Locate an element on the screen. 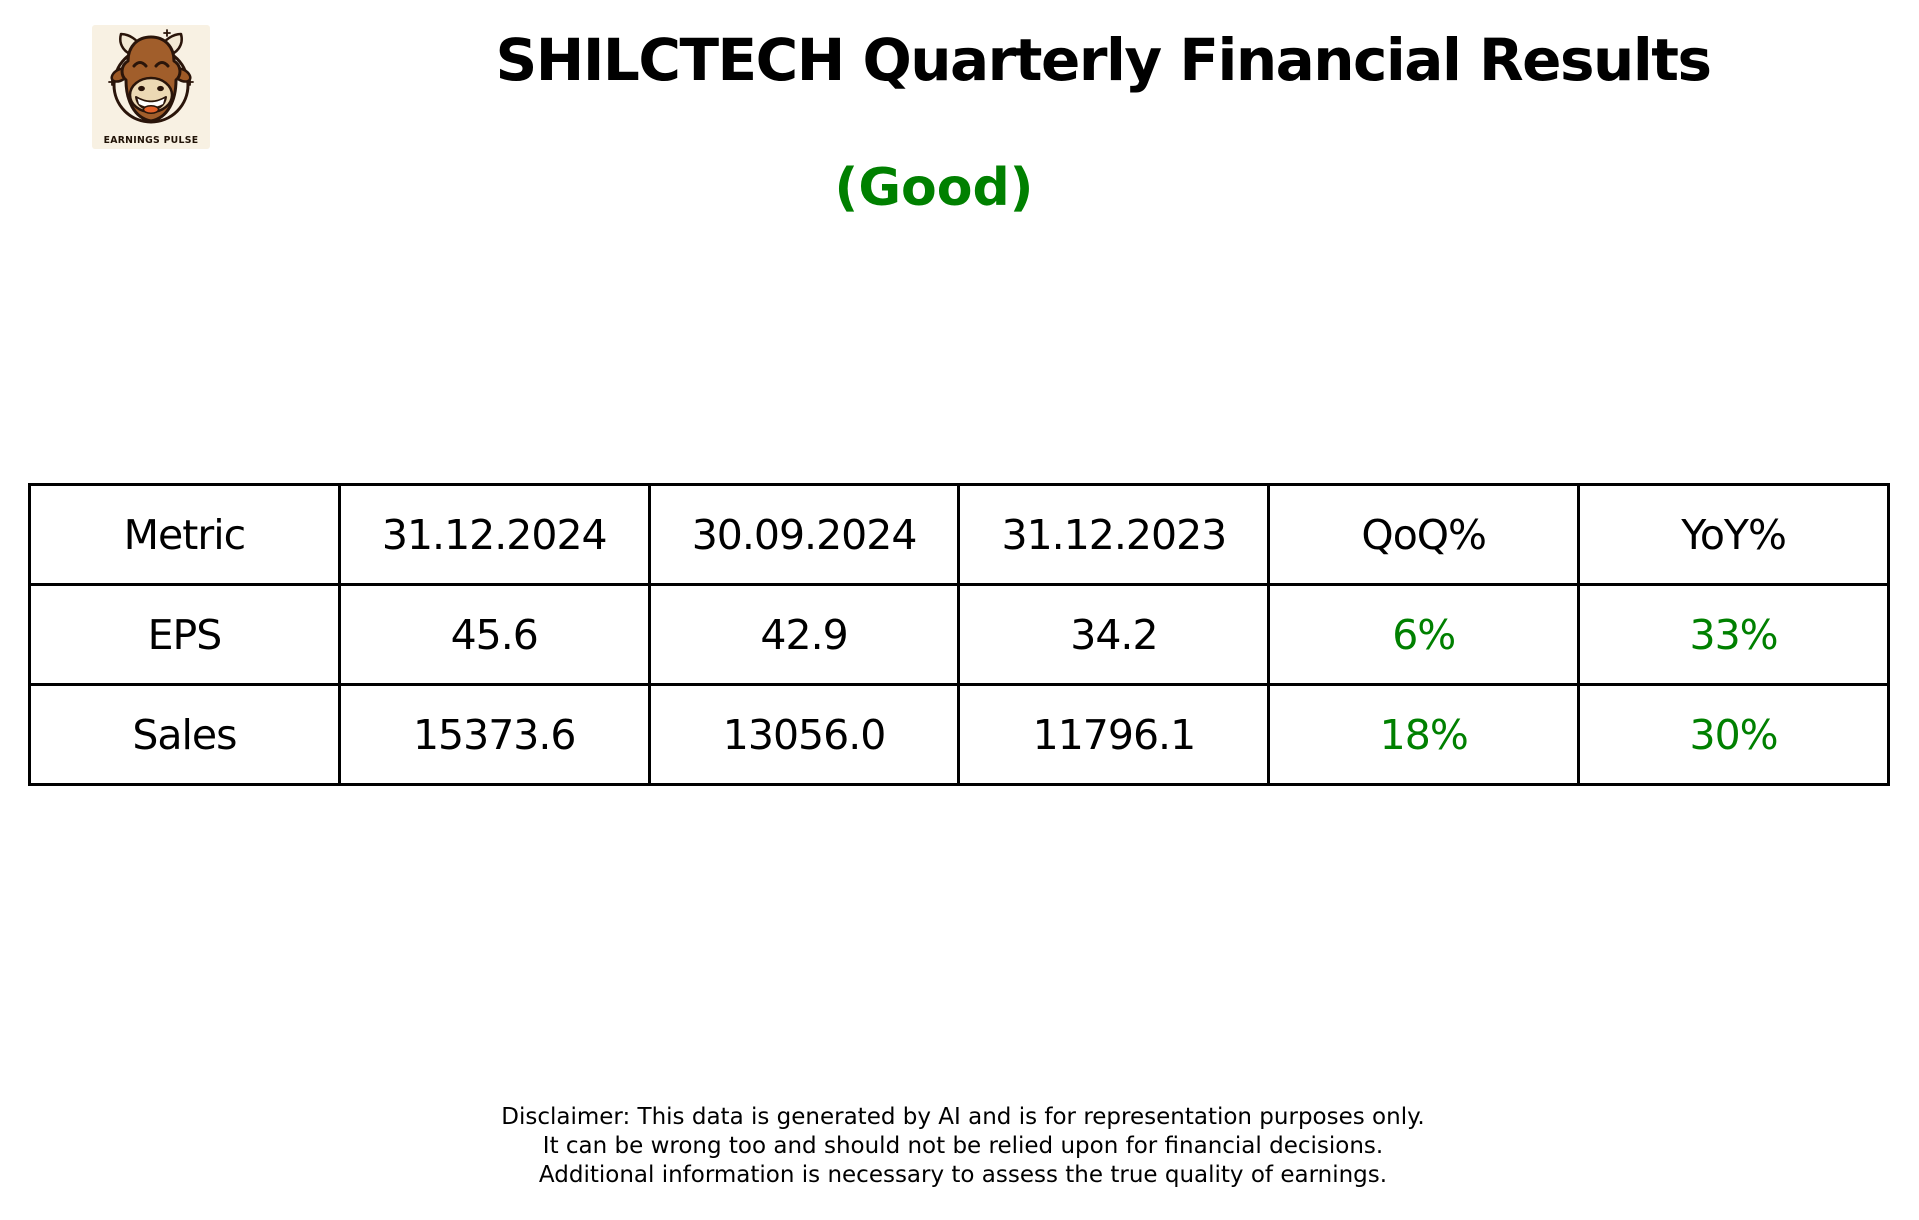 This screenshot has width=1919, height=1220. eps-value-yearago: 34.2 is located at coordinates (1114, 634).